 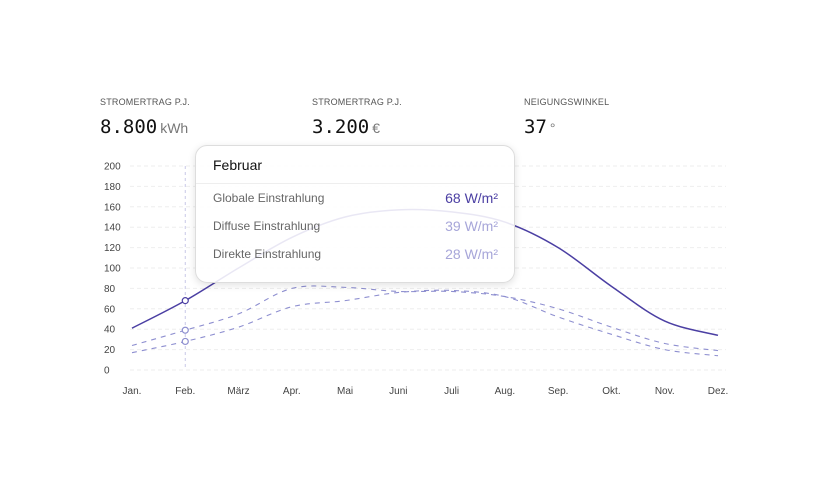 I want to click on y-tick-label: 180, so click(x=112, y=187).